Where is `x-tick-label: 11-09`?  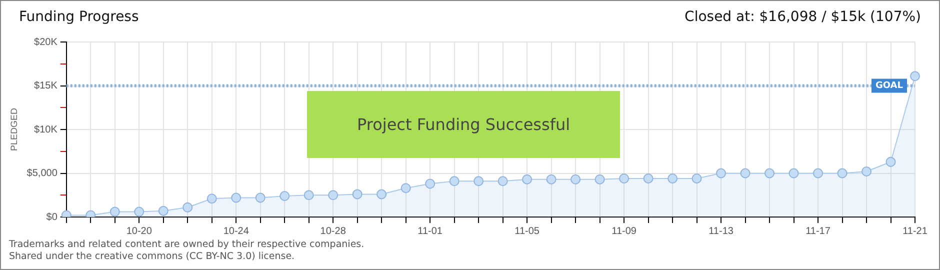
x-tick-label: 11-09 is located at coordinates (624, 231).